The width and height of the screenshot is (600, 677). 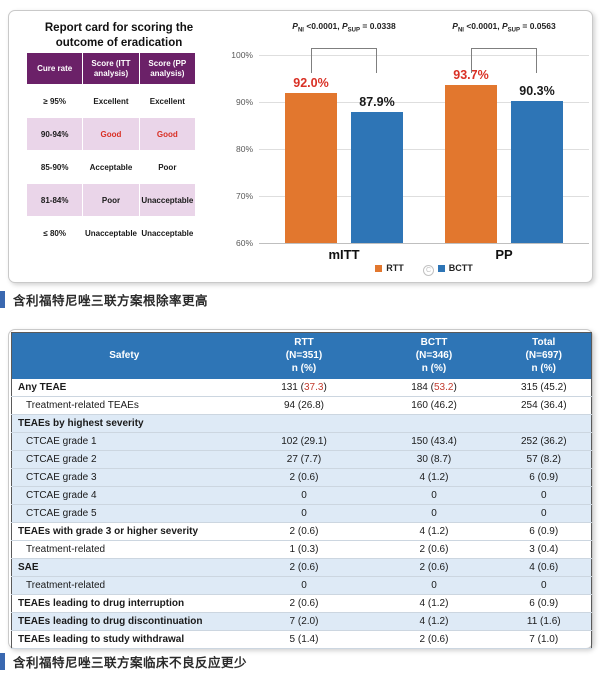 What do you see at coordinates (124, 640) in the screenshot?
I see `safety-row-label: TEAEs leading to study withdrawal` at bounding box center [124, 640].